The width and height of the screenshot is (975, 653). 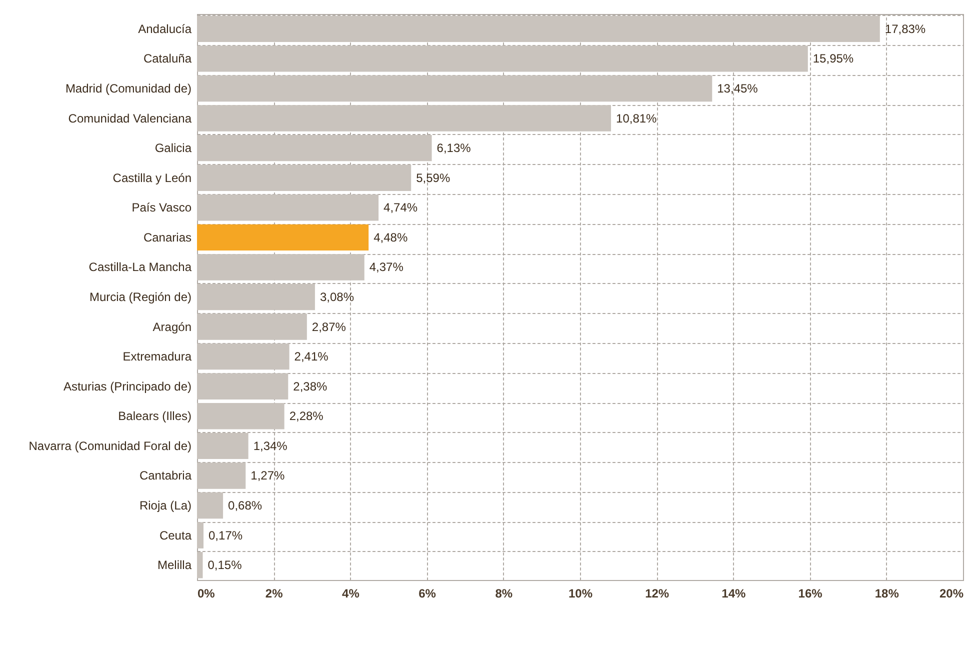 What do you see at coordinates (310, 386) in the screenshot?
I see `data-label: 2,38%` at bounding box center [310, 386].